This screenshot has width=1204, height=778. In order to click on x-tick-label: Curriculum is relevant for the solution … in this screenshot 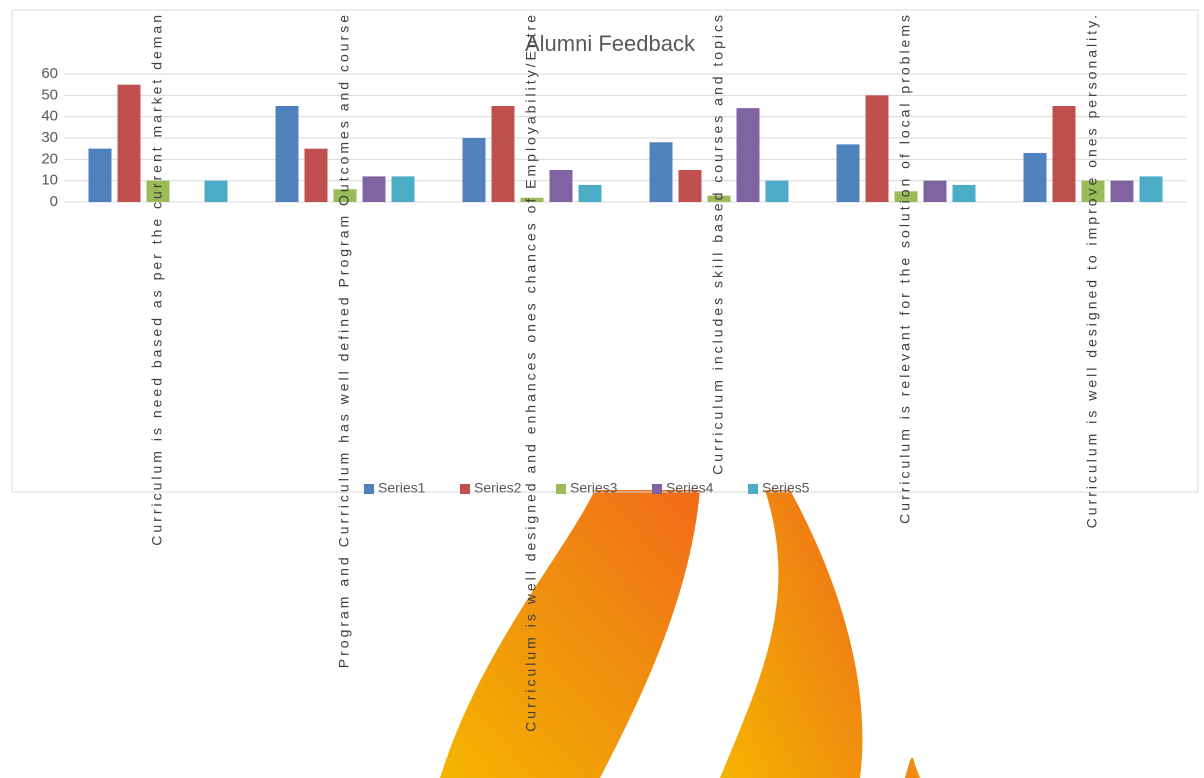, I will do `click(905, 268)`.